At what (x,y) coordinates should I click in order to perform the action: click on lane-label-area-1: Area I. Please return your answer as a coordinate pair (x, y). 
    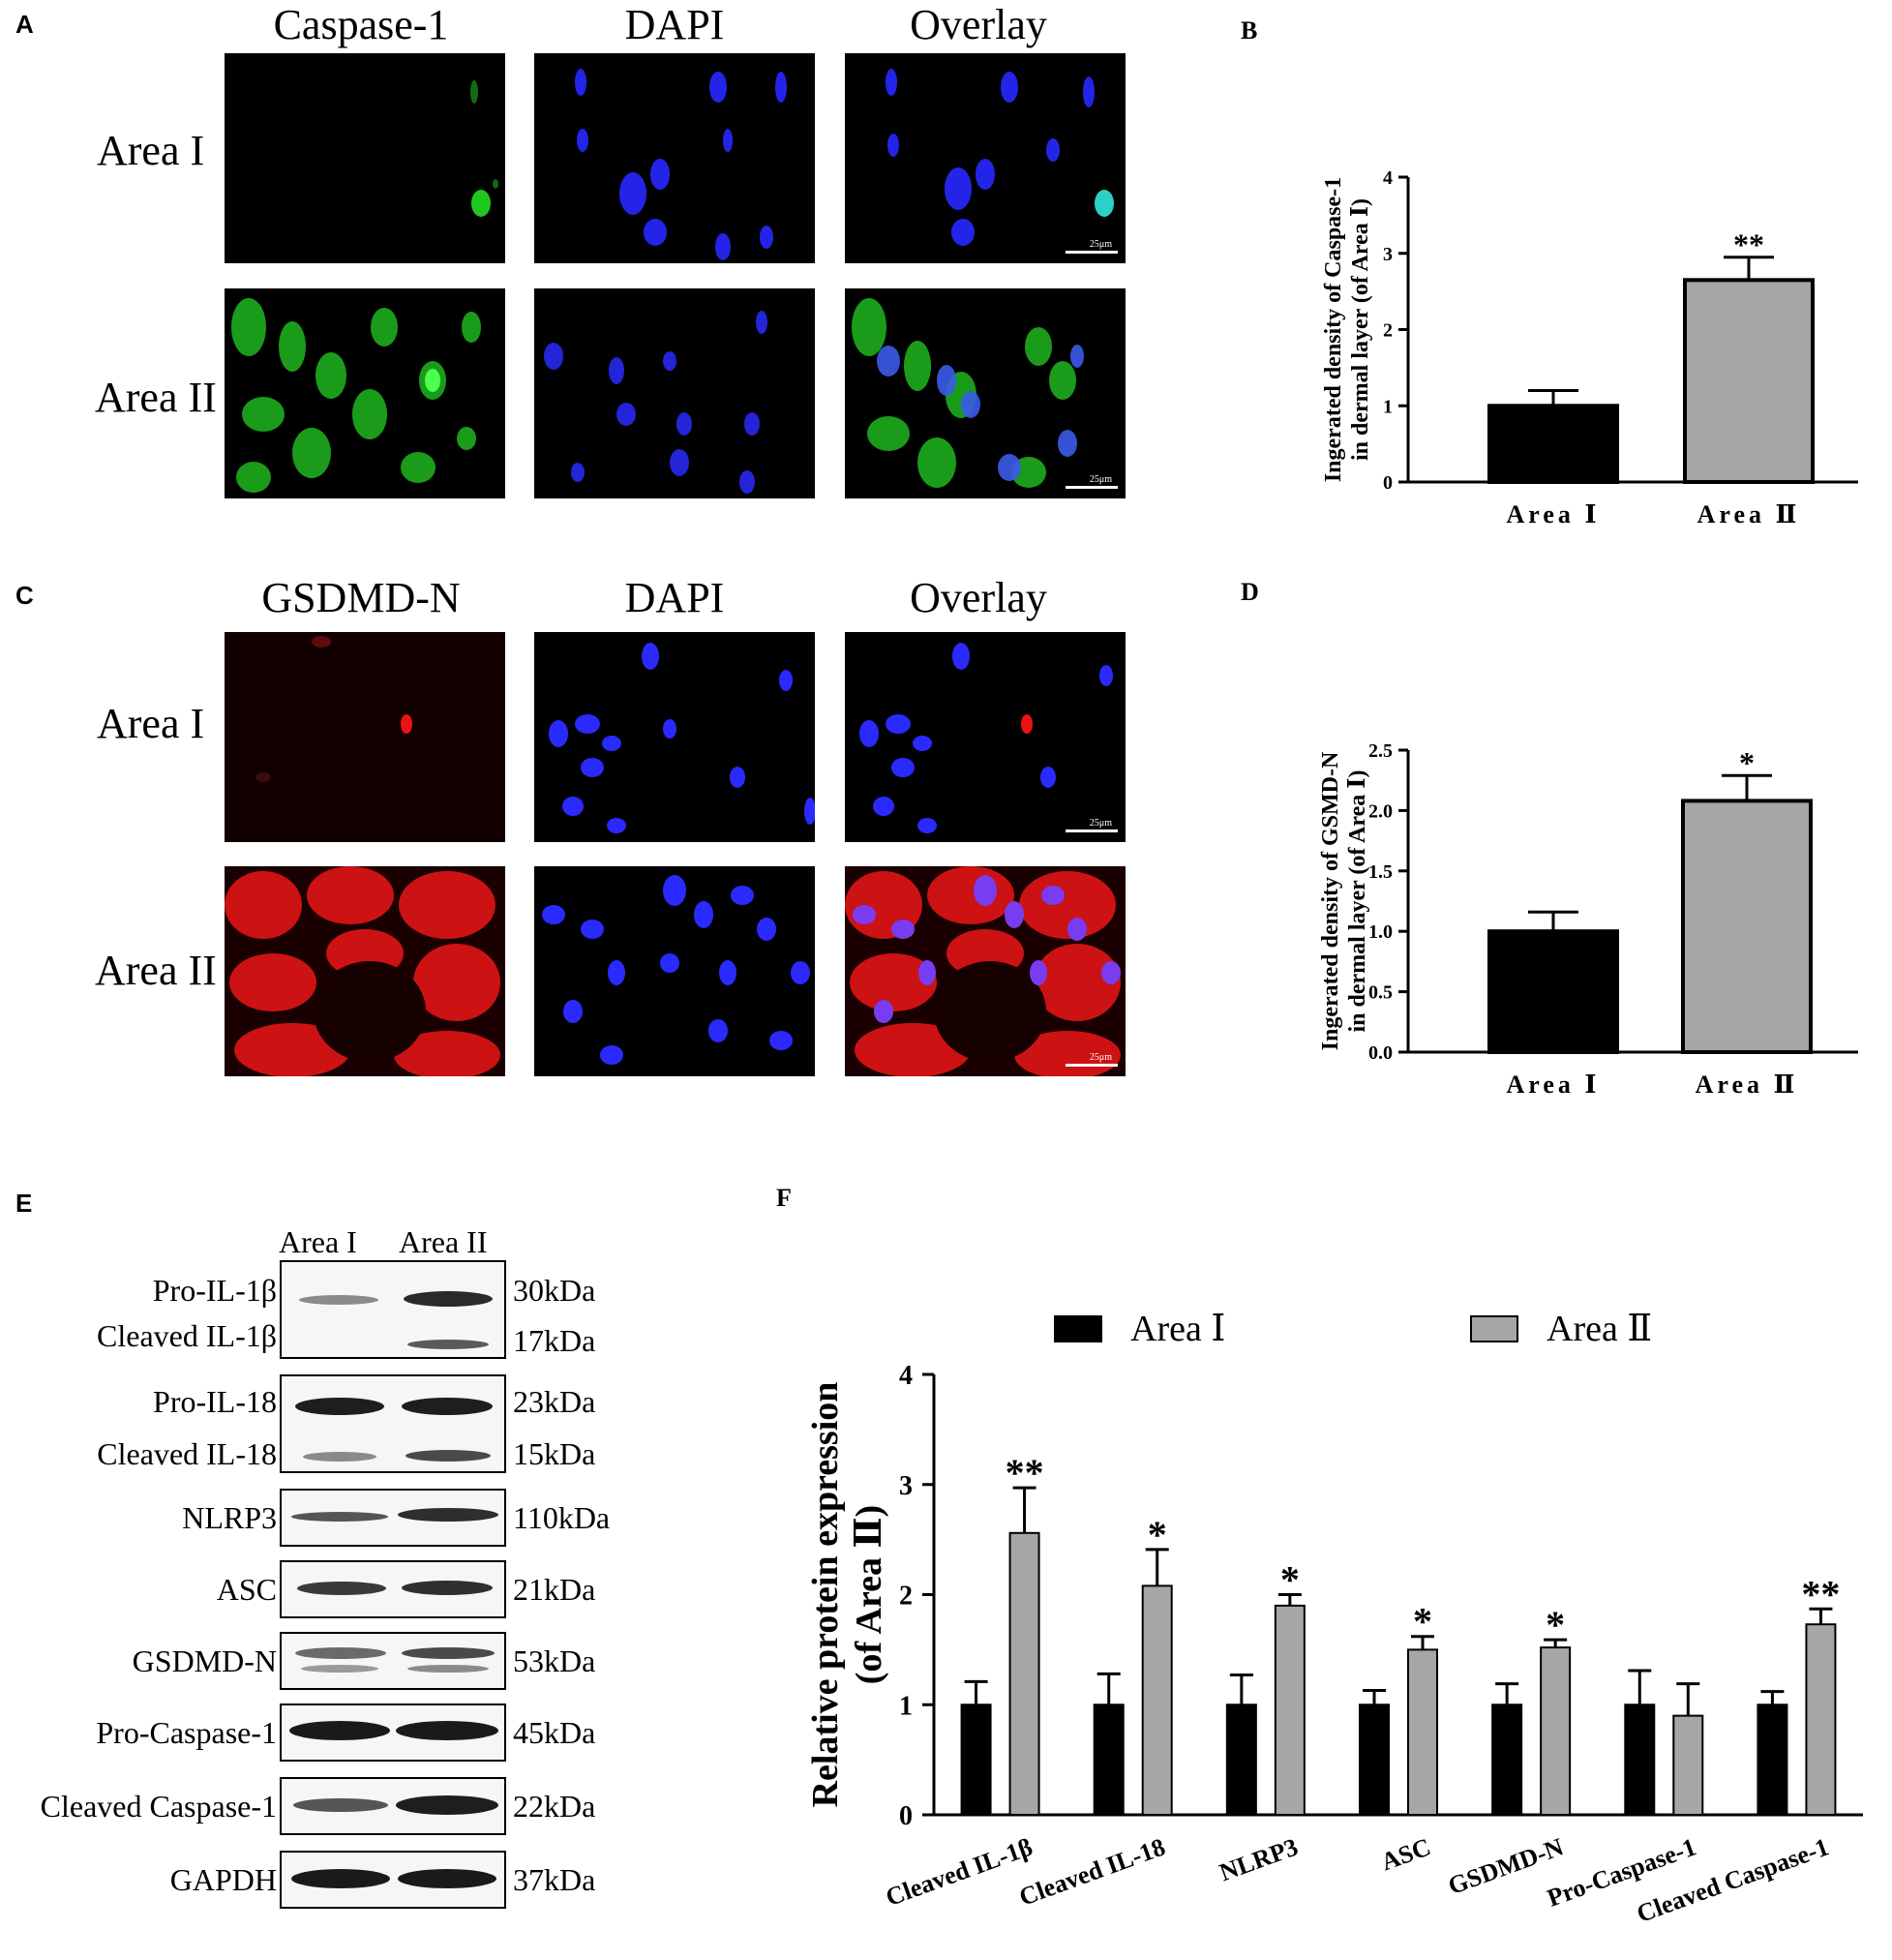
    Looking at the image, I should click on (318, 1241).